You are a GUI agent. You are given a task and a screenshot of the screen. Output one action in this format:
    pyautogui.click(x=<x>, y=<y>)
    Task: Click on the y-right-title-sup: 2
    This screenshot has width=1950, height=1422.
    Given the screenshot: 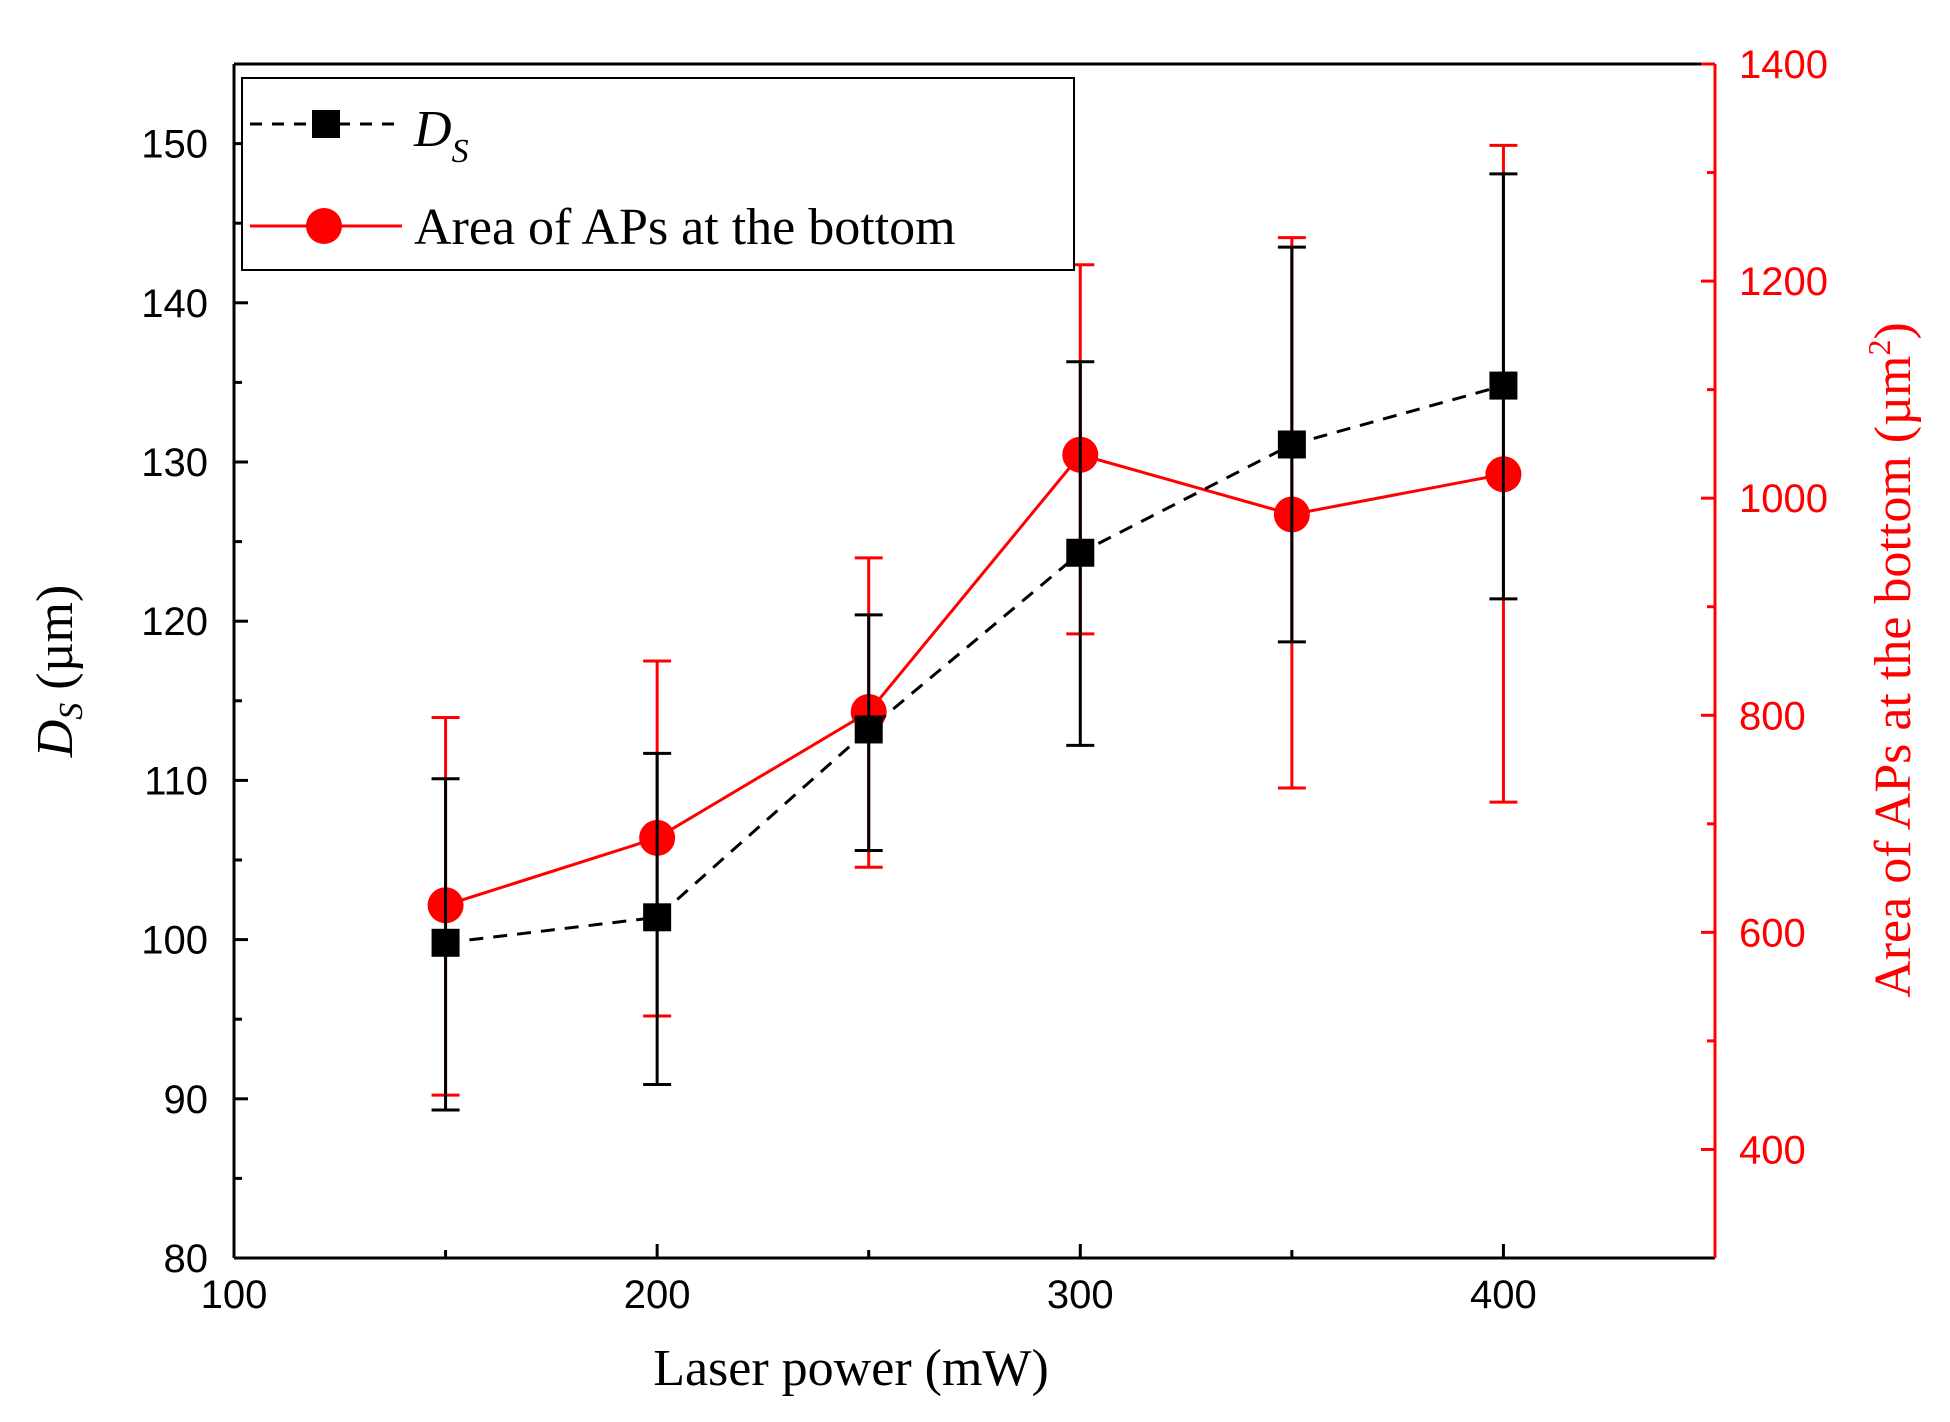 What is the action you would take?
    pyautogui.click(x=1879, y=348)
    